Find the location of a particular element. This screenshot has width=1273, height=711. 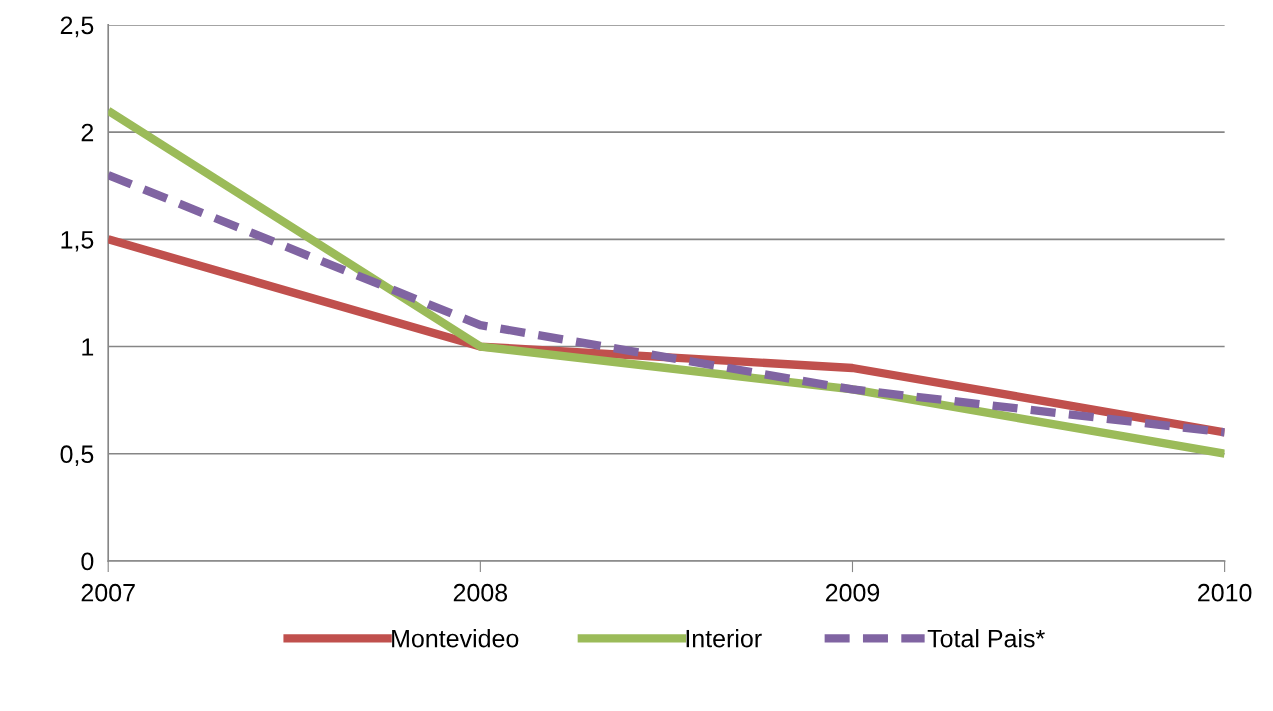

legend-label: Montevideo is located at coordinates (455, 638).